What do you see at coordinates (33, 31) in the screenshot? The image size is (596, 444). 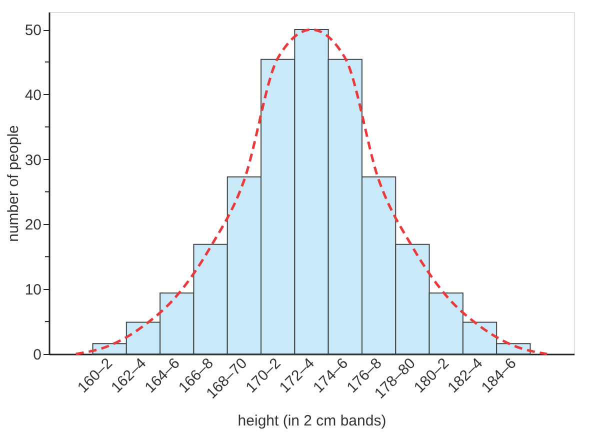 I see `y-tick-label: 50` at bounding box center [33, 31].